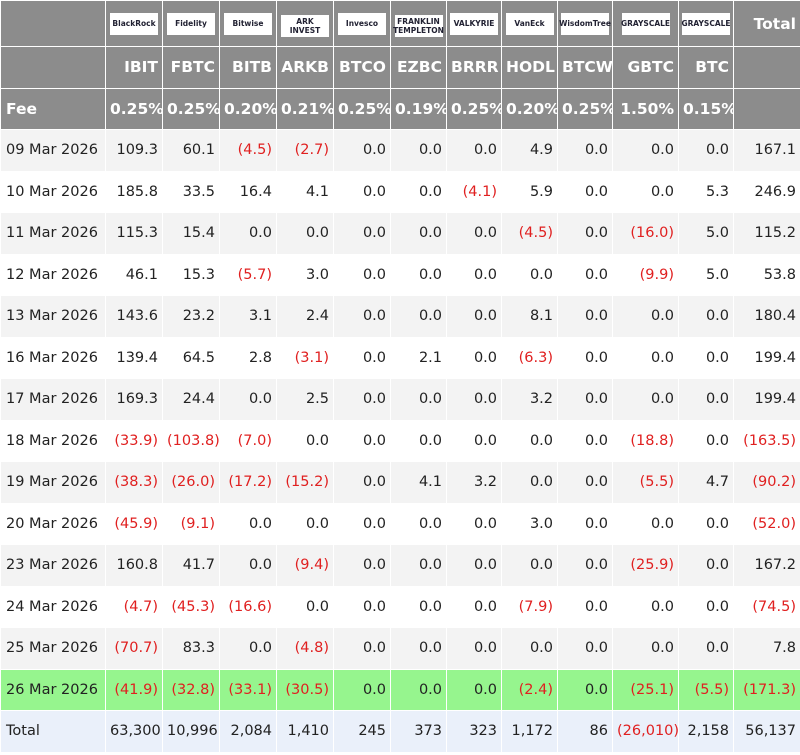 This screenshot has height=755, width=800. What do you see at coordinates (191, 233) in the screenshot?
I see `flow-value: 15.4` at bounding box center [191, 233].